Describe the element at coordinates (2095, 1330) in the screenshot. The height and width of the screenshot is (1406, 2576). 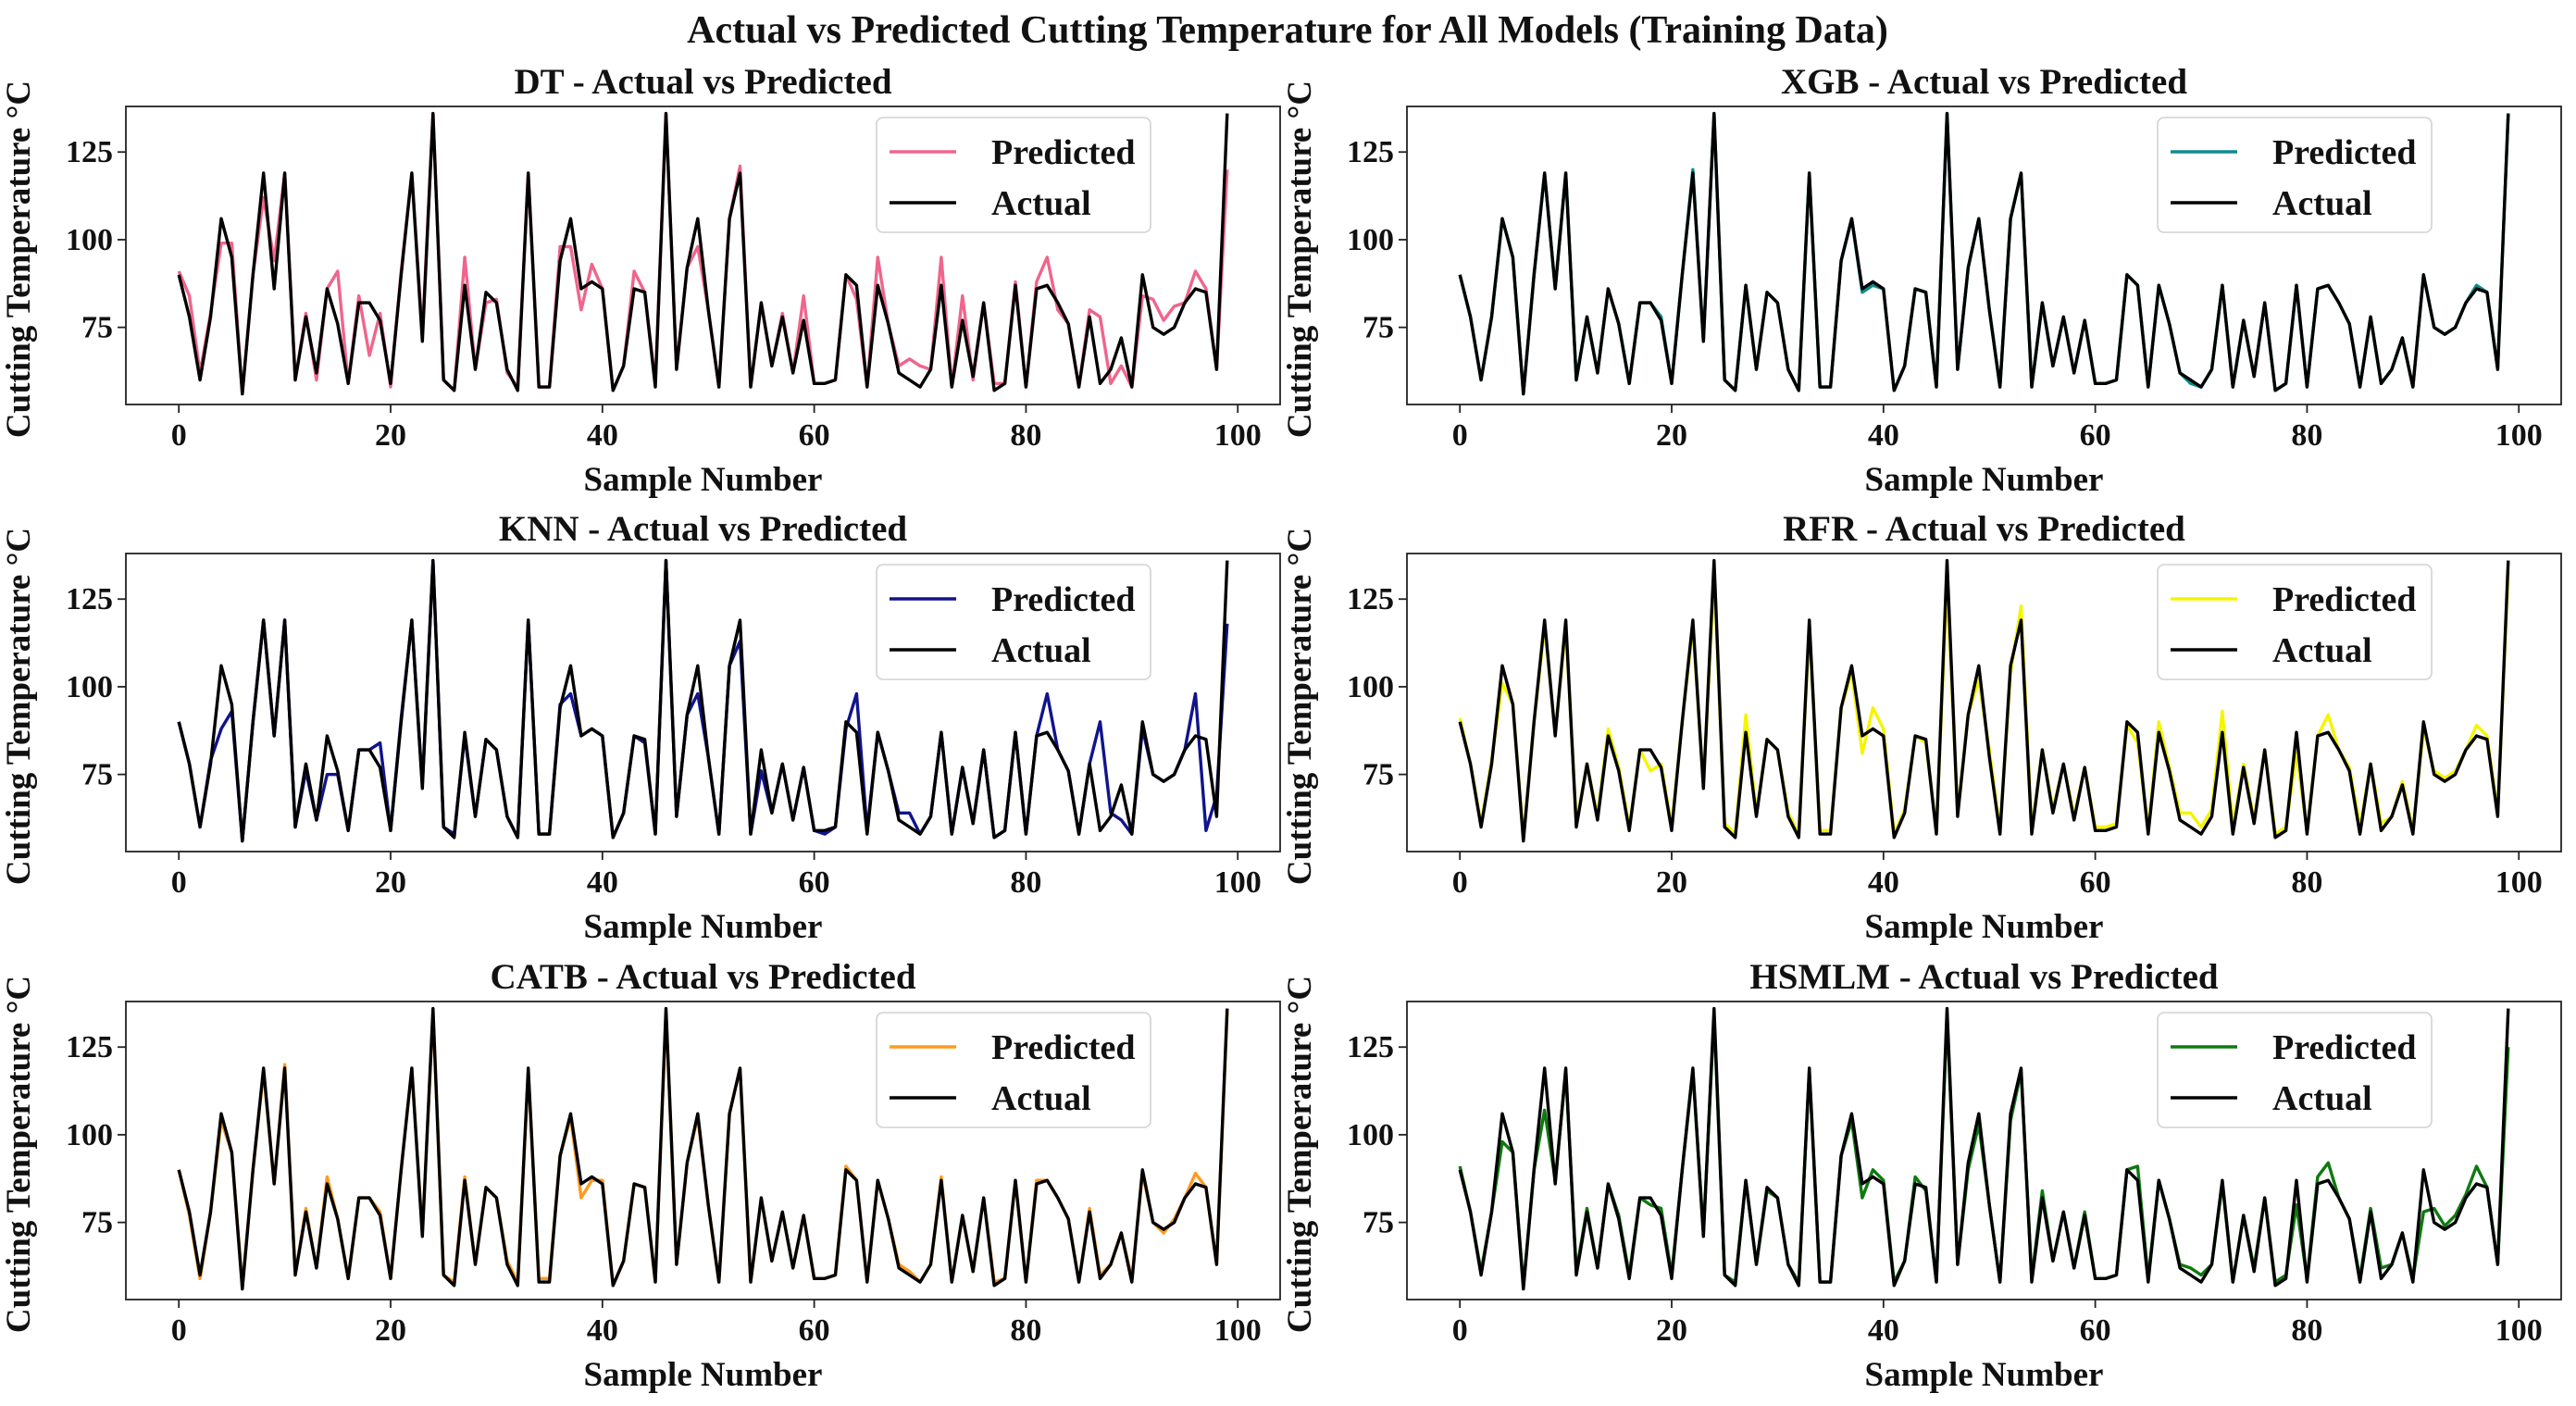
I see `chart-hsmlm-xtick-label: 60` at that location.